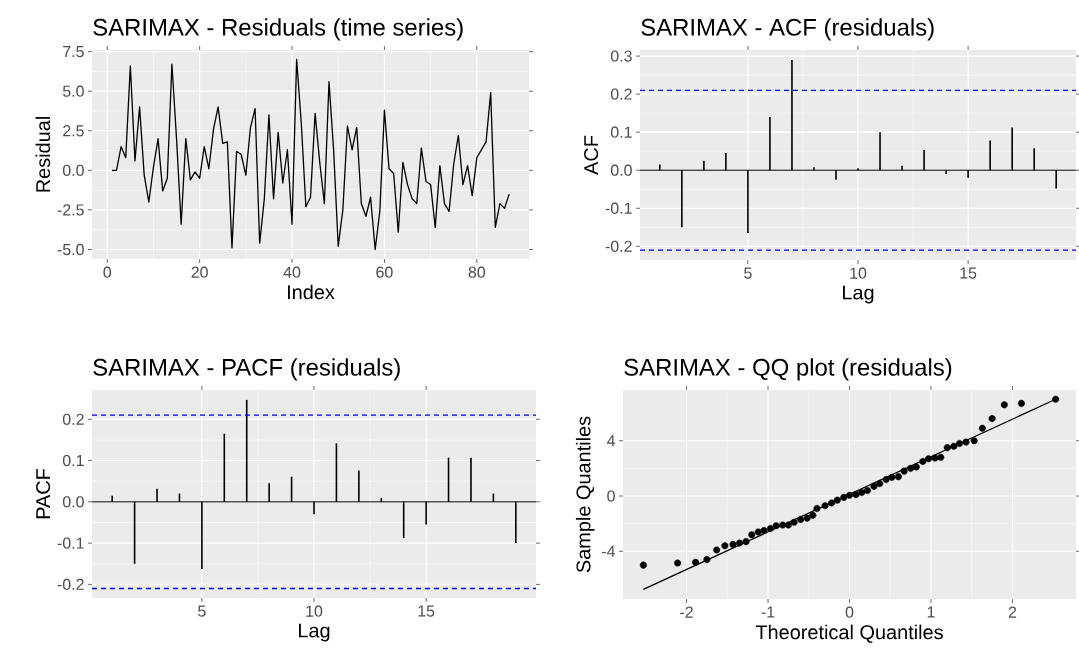 Image resolution: width=1079 pixels, height=663 pixels. I want to click on x-tick-label: 1, so click(931, 612).